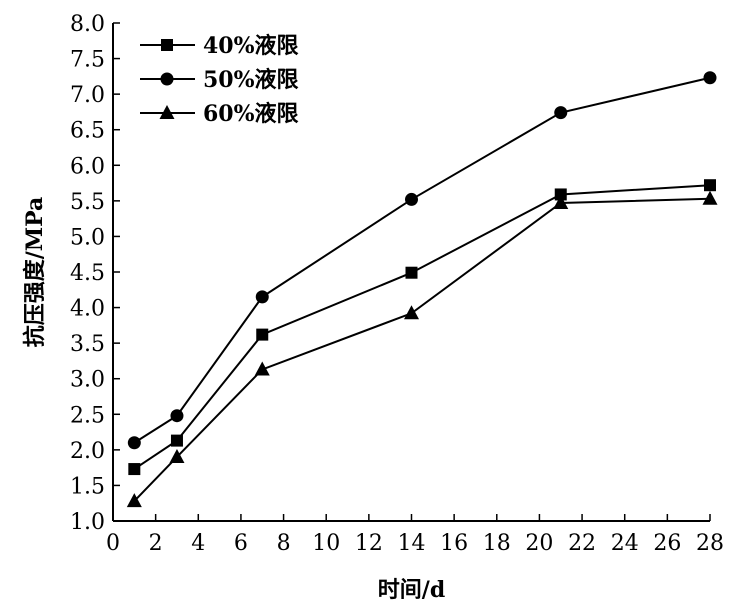 The image size is (755, 610). Describe the element at coordinates (667, 543) in the screenshot. I see `x-tick-label: 26` at that location.